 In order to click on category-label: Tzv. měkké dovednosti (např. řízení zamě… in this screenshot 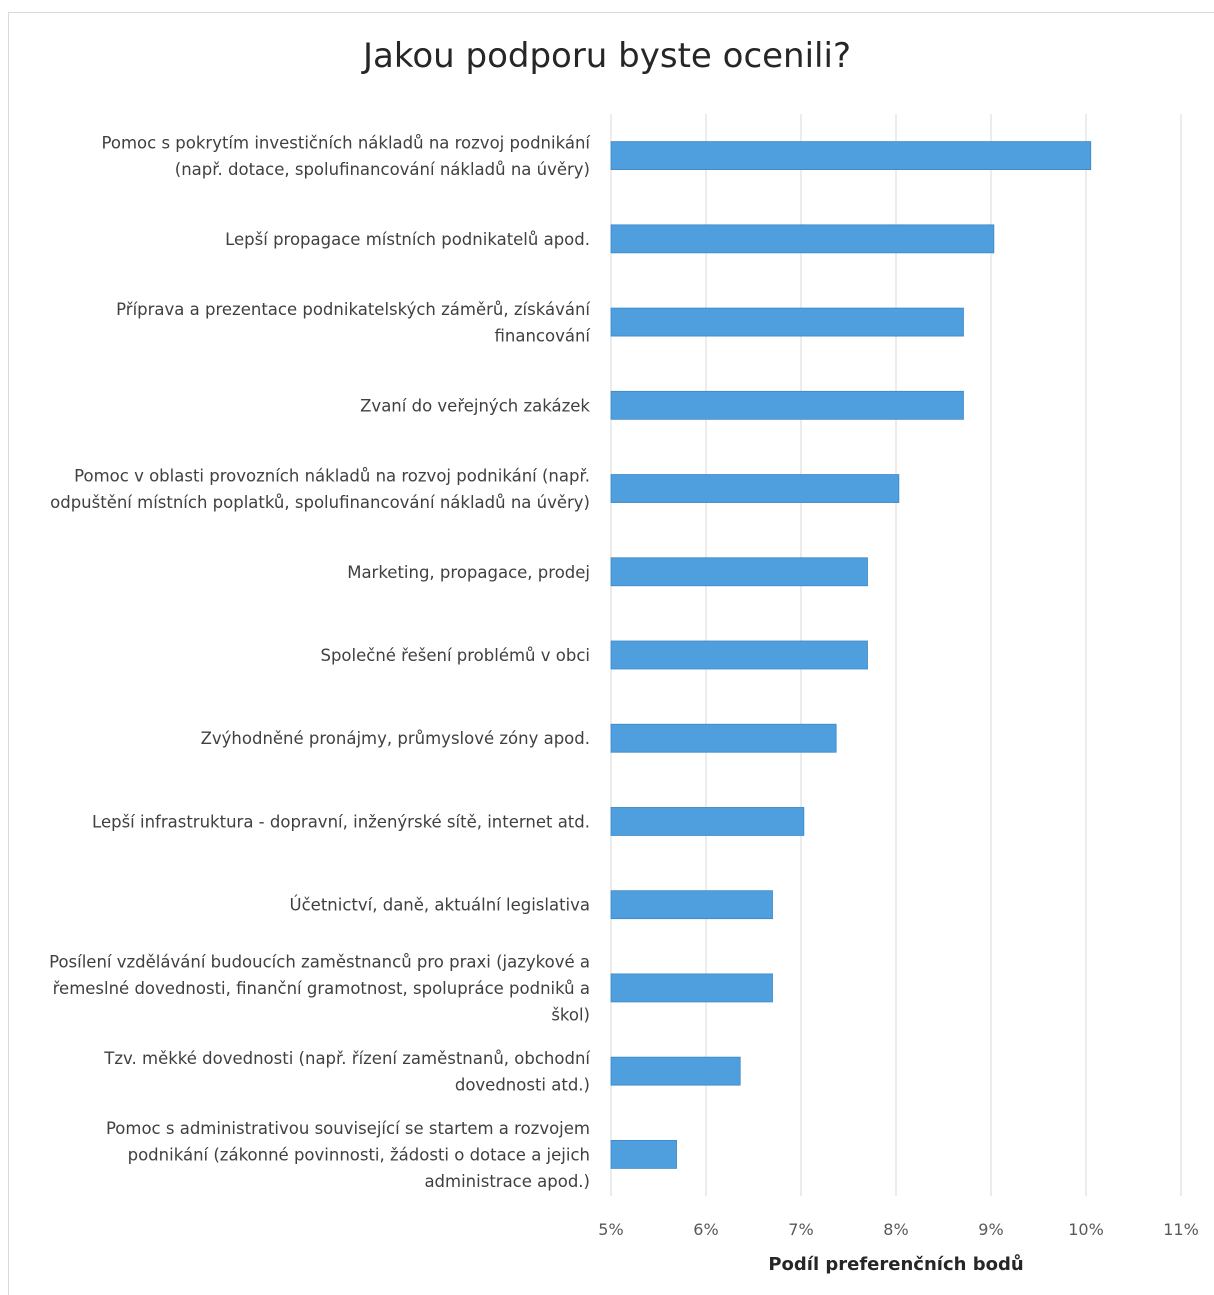, I will do `click(347, 1058)`.